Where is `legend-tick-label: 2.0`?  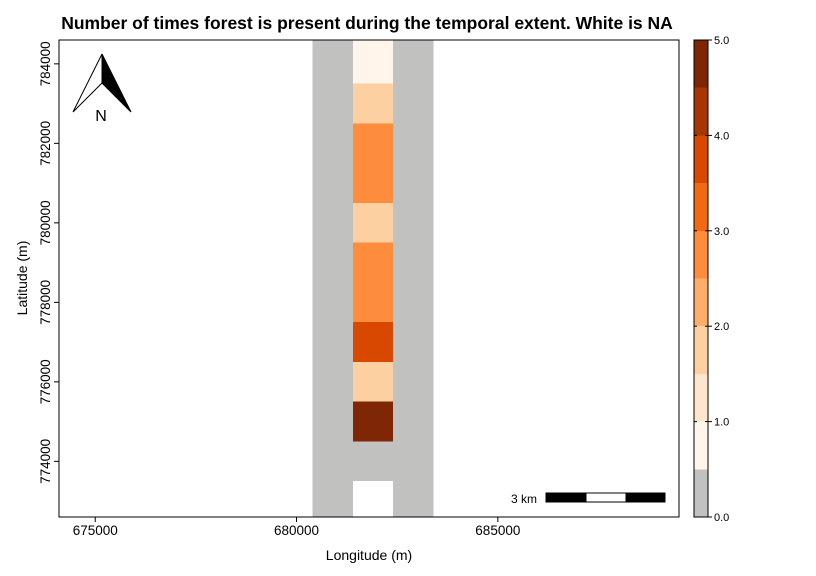 legend-tick-label: 2.0 is located at coordinates (721, 327).